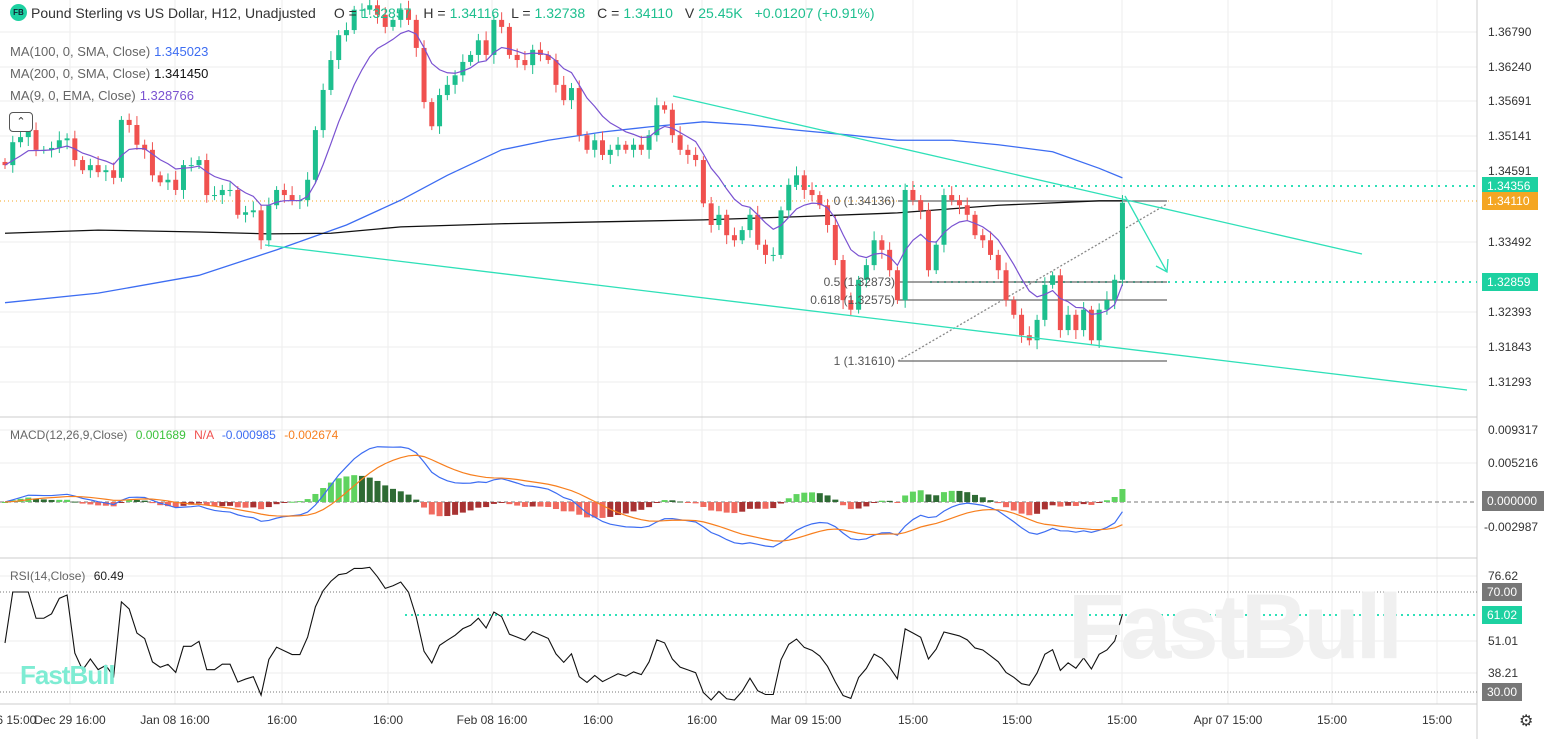 Image resolution: width=1554 pixels, height=739 pixels. What do you see at coordinates (73, 95) in the screenshot?
I see `ema9-label: MA(9, 0, EMA, Close)` at bounding box center [73, 95].